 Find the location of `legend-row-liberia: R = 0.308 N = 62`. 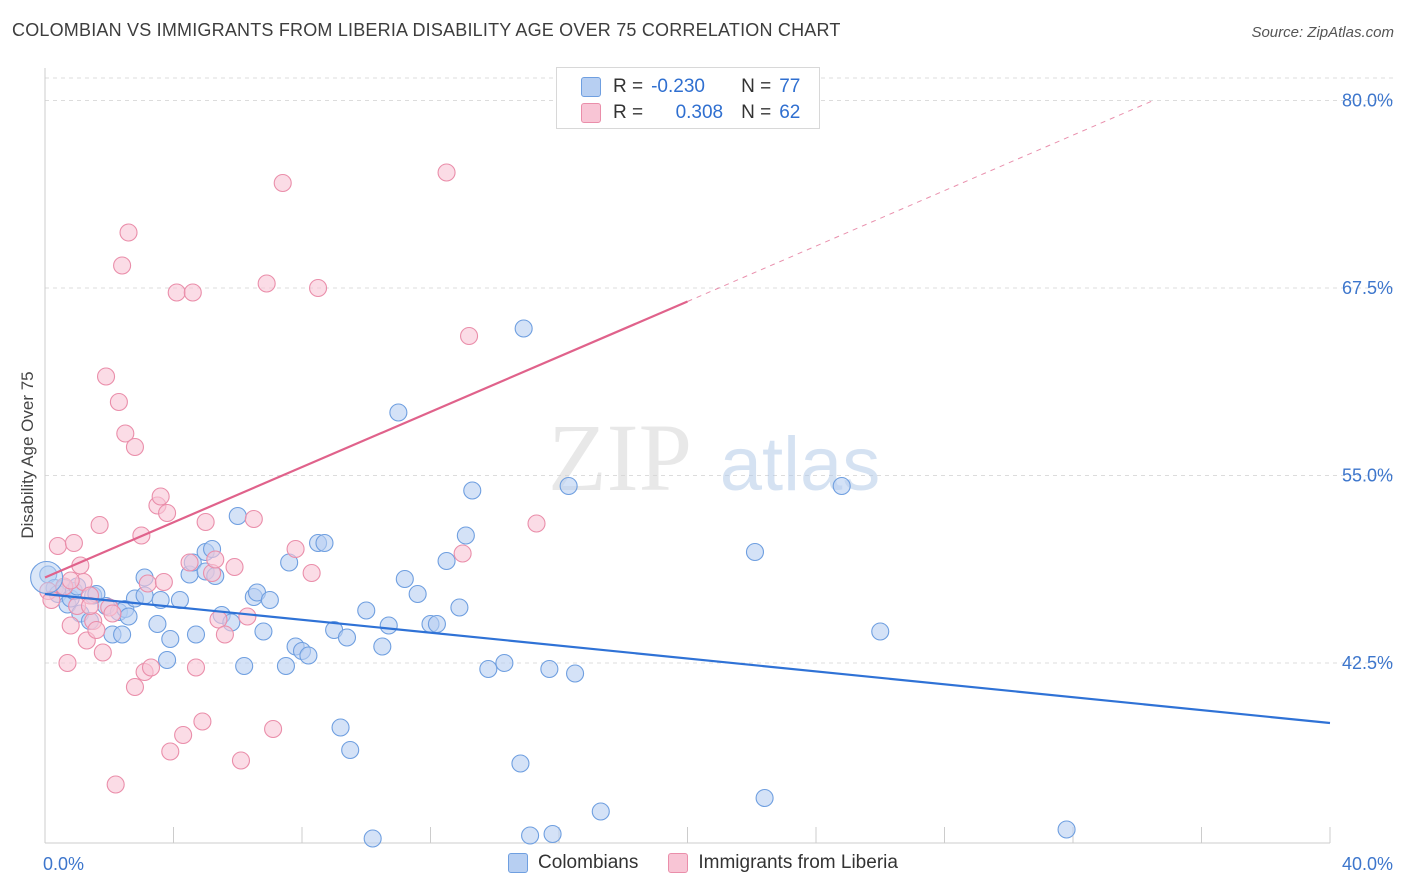

legend-row-liberia: R = 0.308 N = 62 is located at coordinates (690, 113).